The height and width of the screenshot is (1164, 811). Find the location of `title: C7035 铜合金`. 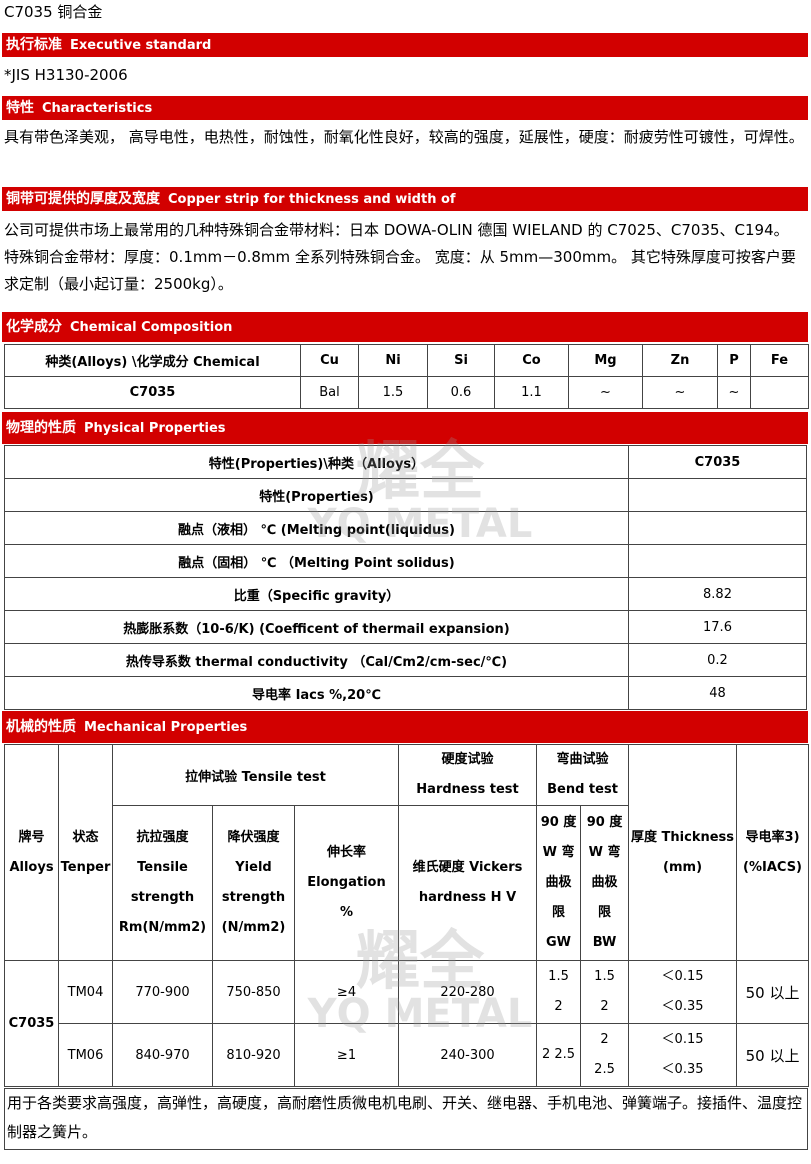

title: C7035 铜合金 is located at coordinates (53, 12).